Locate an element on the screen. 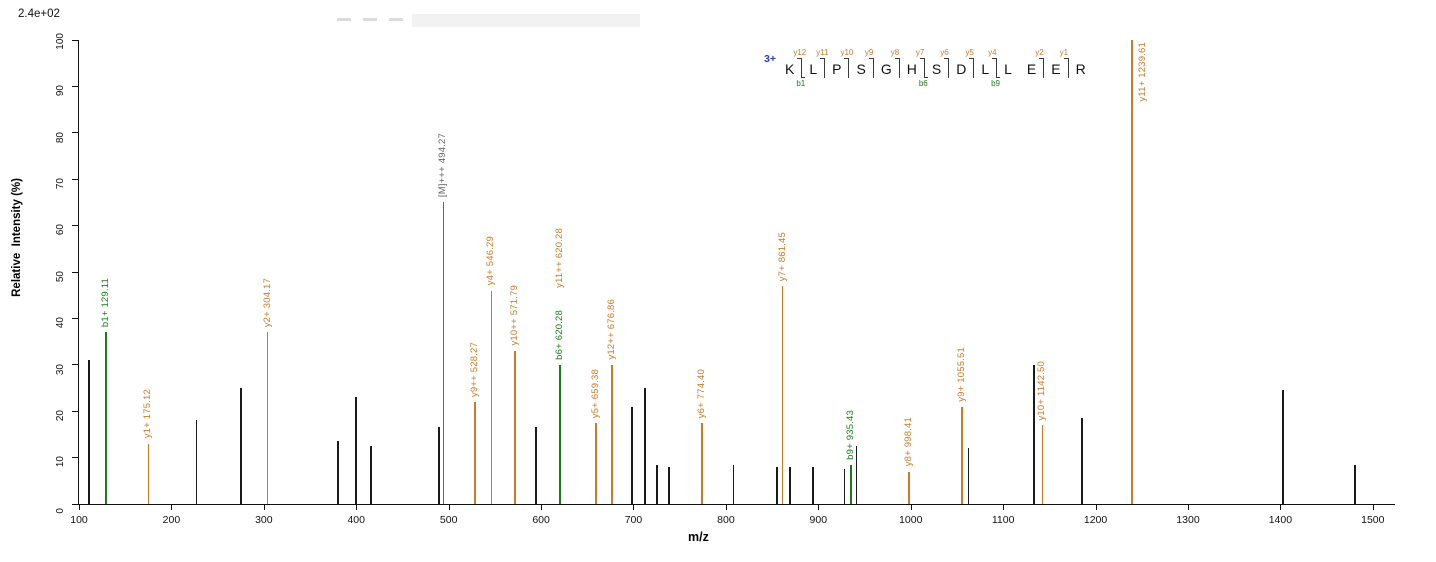 The height and width of the screenshot is (562, 1436). peak-304.17-y2+ is located at coordinates (267, 418).